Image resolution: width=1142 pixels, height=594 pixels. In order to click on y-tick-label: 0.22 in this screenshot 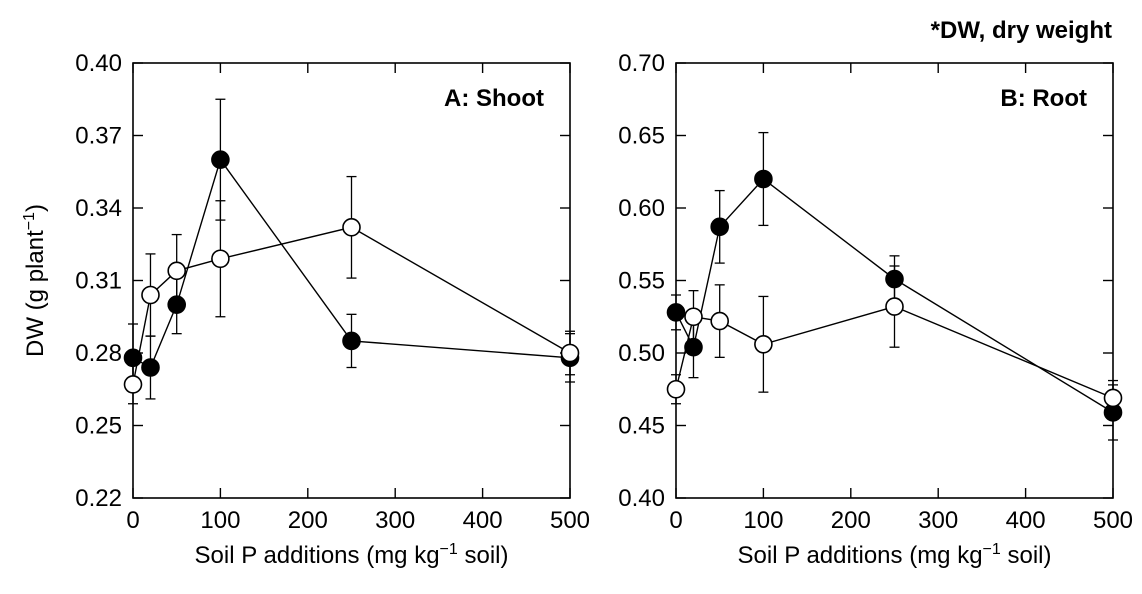, I will do `click(98, 498)`.